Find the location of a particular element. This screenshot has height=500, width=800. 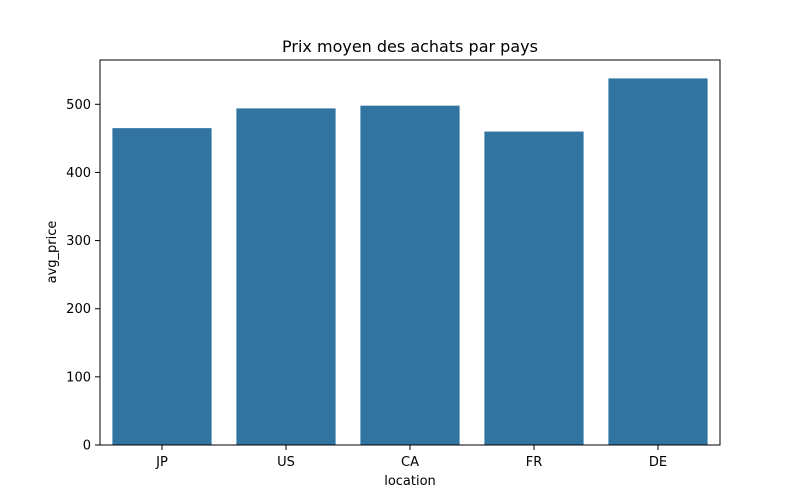

x-tick-label: US is located at coordinates (286, 462).